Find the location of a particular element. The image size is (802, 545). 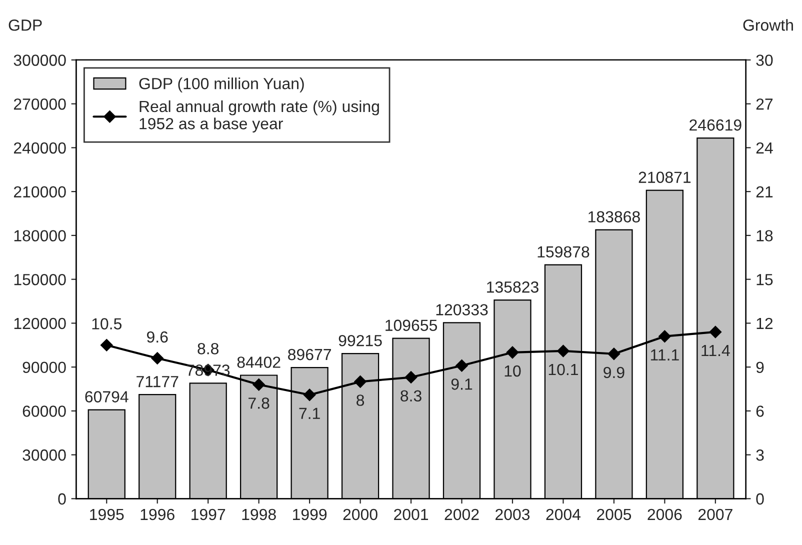

y2-axis-title: Growth is located at coordinates (768, 25).